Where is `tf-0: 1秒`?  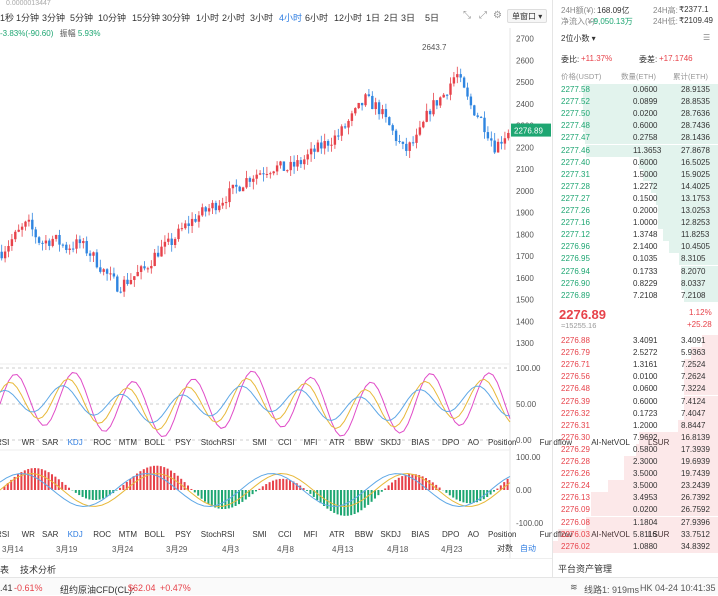
tf-0: 1秒 is located at coordinates (7, 17).